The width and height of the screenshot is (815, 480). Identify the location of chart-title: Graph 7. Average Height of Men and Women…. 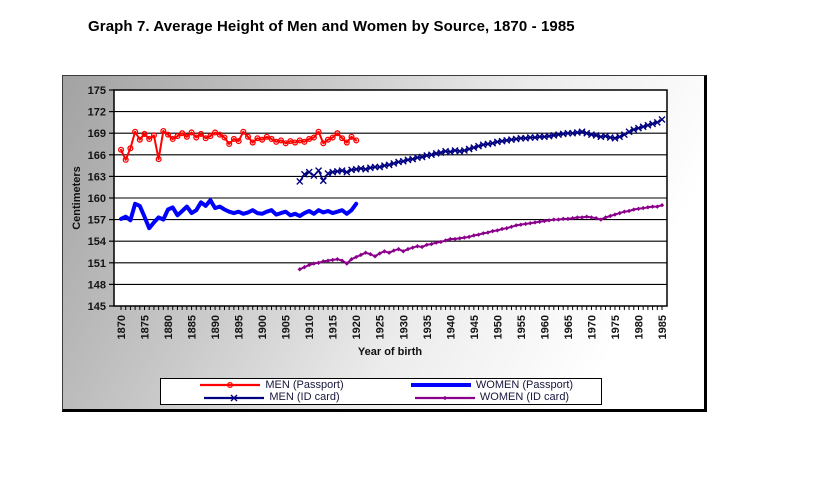
(331, 26).